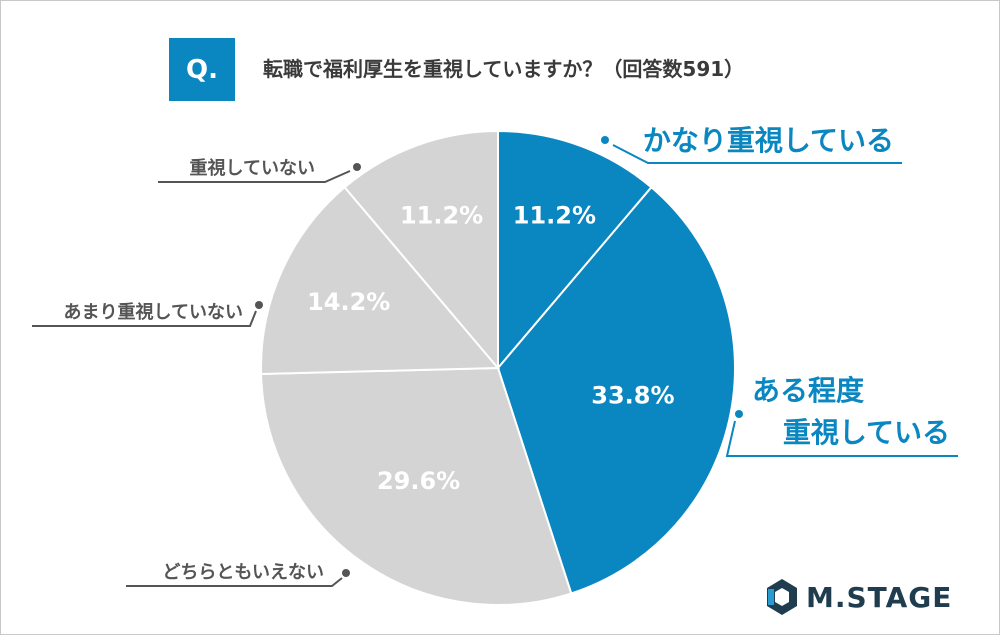 The image size is (1000, 635). What do you see at coordinates (202, 69) in the screenshot?
I see `question-badge: Q.` at bounding box center [202, 69].